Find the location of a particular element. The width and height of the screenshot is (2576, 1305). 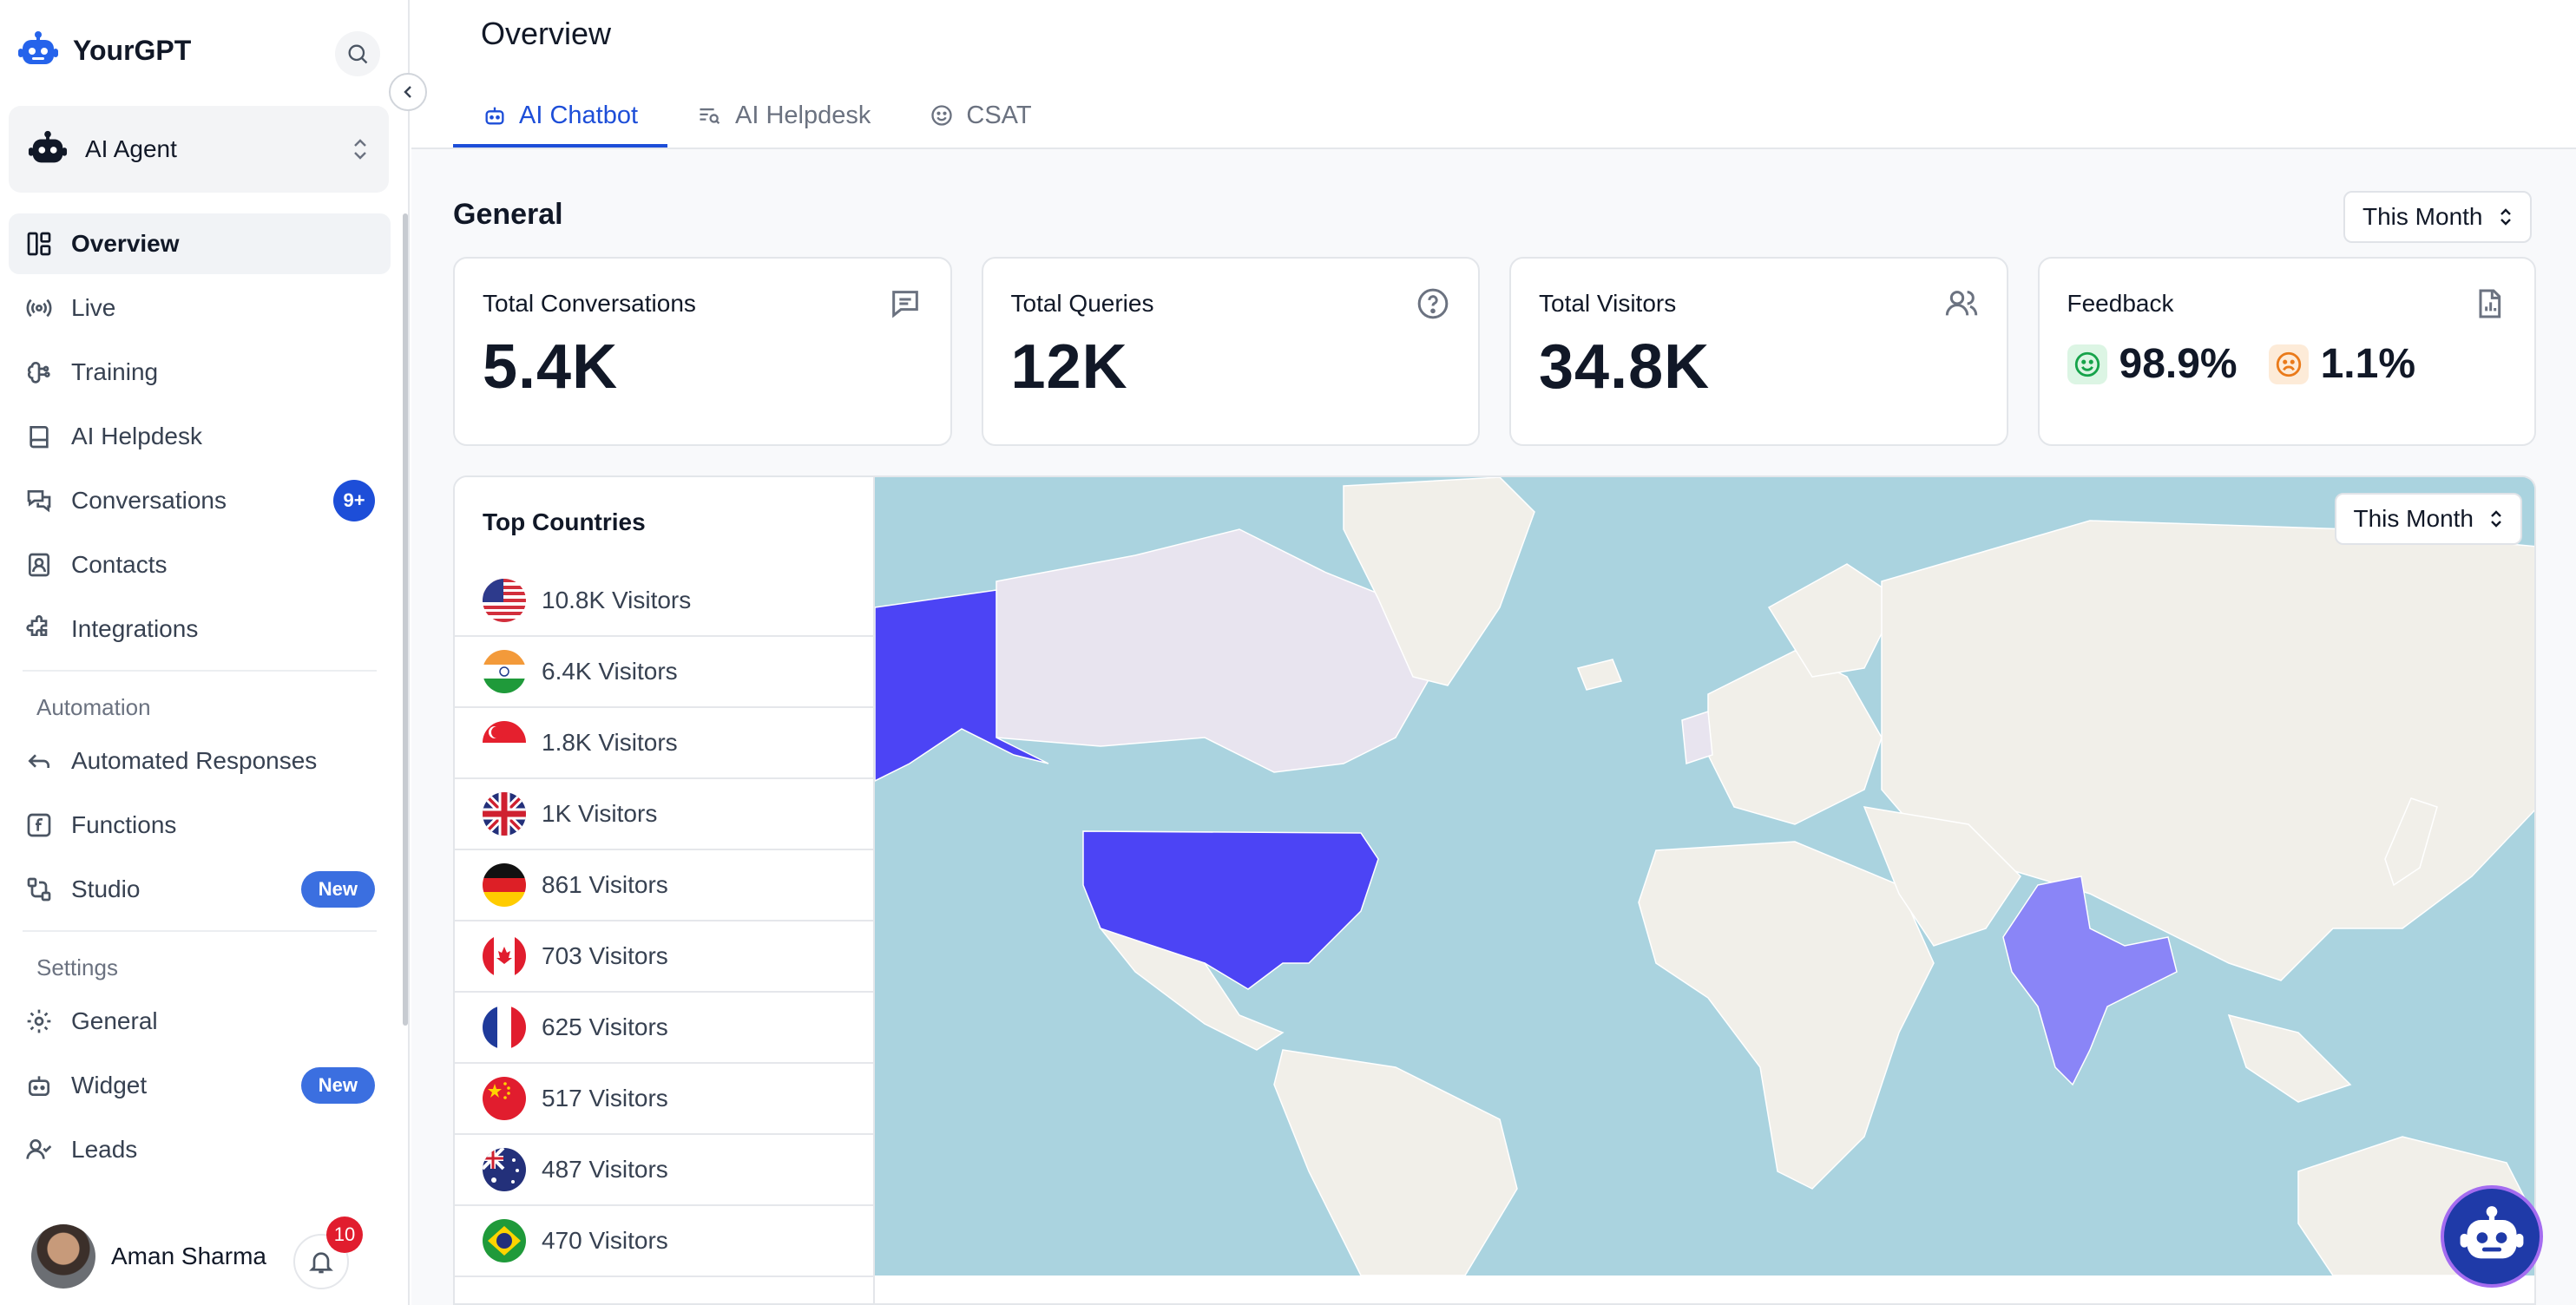

card-label: Total Queries is located at coordinates (1082, 303).